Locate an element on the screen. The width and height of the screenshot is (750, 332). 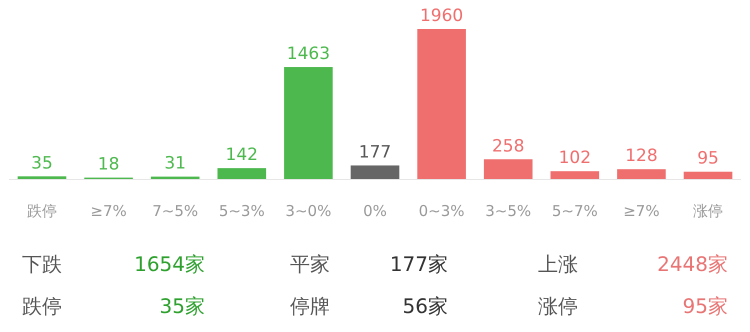
data-label: 128 is located at coordinates (641, 156).